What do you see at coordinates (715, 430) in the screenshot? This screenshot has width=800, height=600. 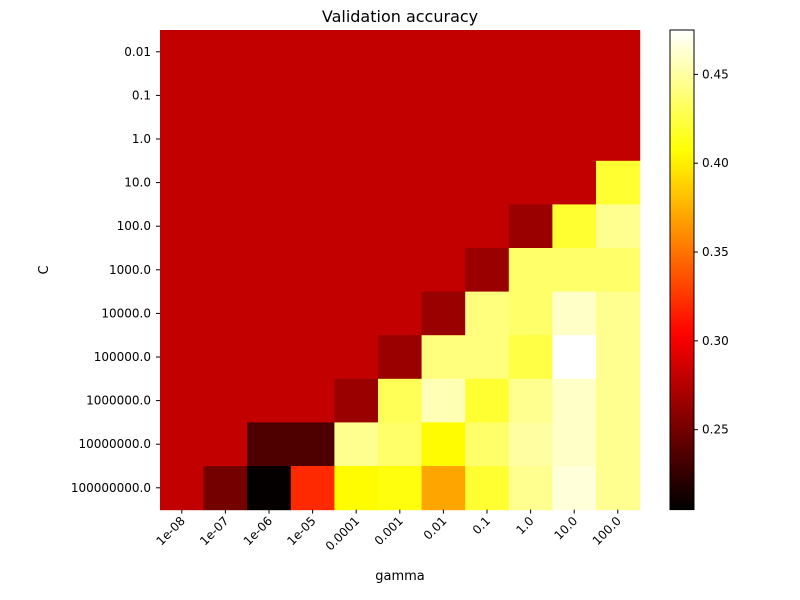 I see `colorbar-tick-label: 0.25` at bounding box center [715, 430].